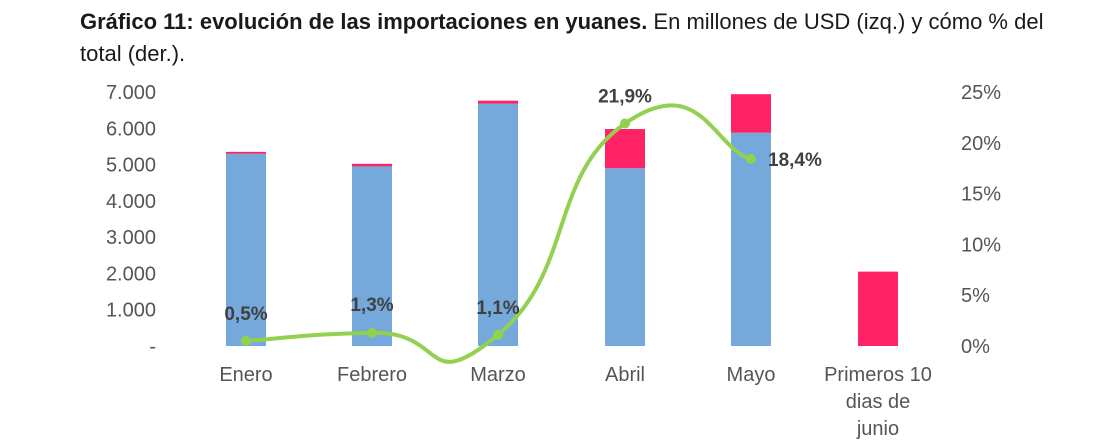  I want to click on right-axis-tick: 20%, so click(981, 144).